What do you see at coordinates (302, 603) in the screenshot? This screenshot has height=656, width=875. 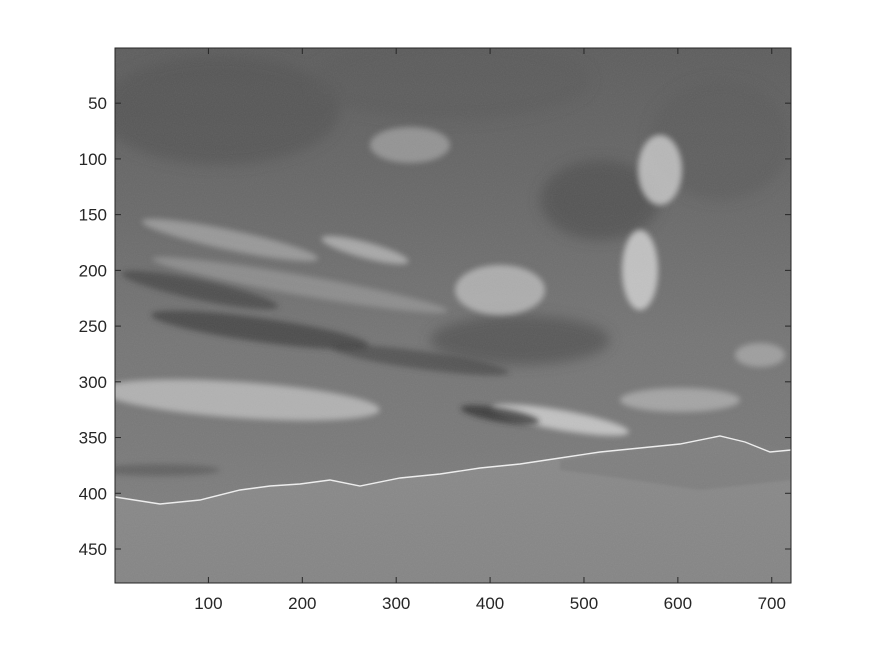 I see `x-tick-label: 200` at bounding box center [302, 603].